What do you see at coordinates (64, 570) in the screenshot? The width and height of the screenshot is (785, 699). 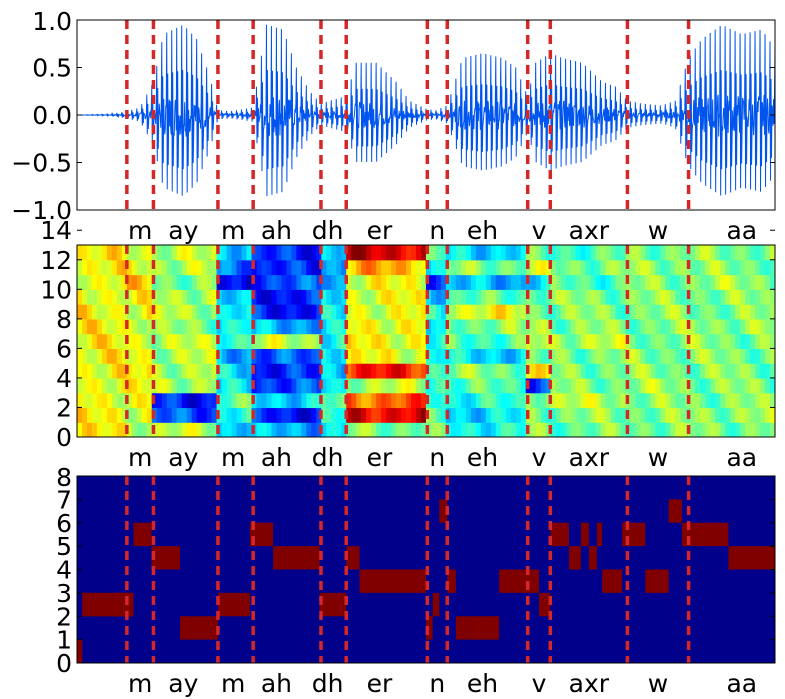 I see `y-tick-label: 4` at bounding box center [64, 570].